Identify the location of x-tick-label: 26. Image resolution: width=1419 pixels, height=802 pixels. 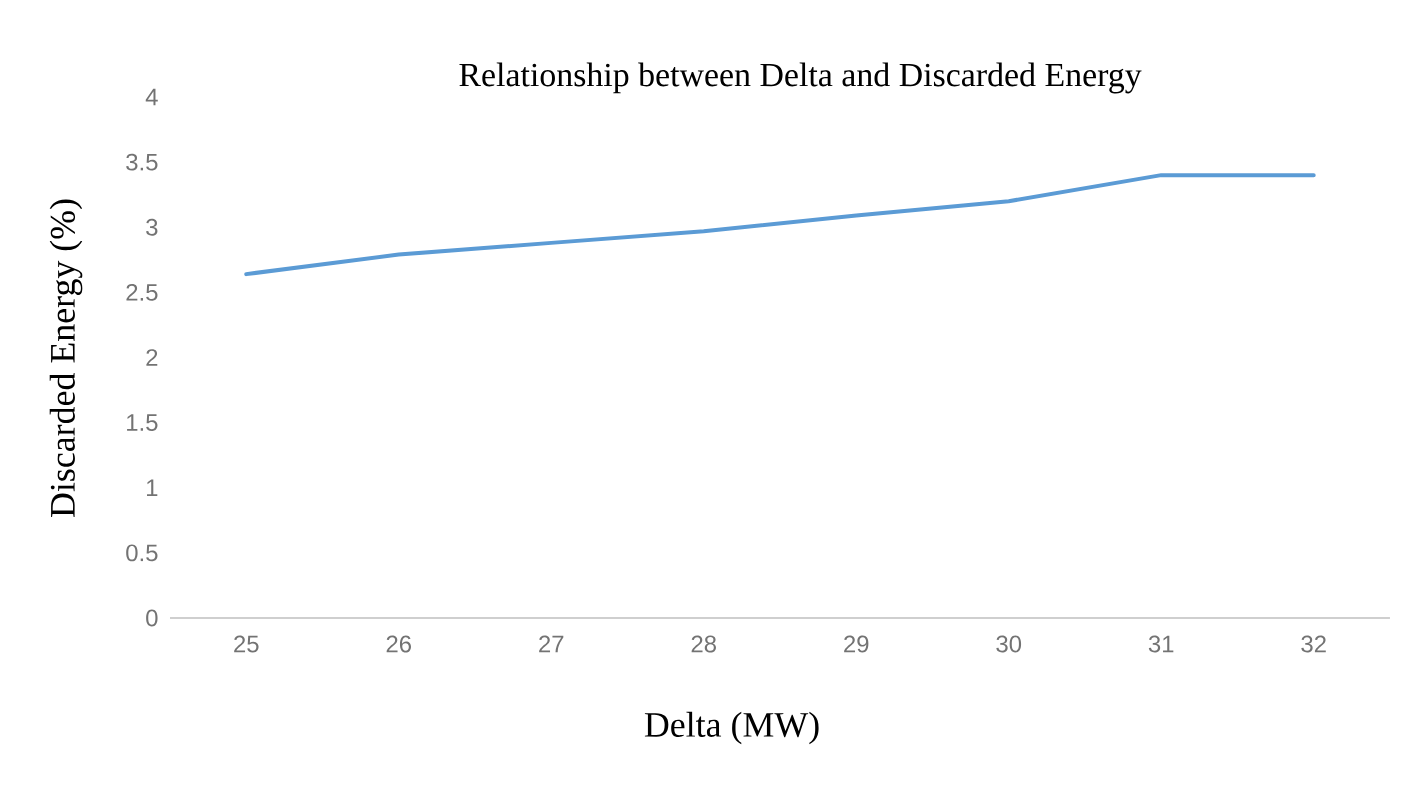
(398, 644).